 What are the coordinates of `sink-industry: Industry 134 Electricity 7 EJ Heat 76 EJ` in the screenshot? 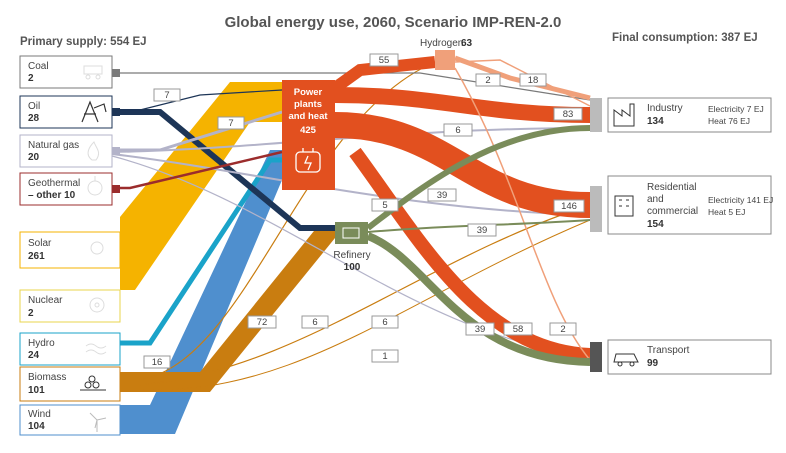 It's located at (681, 115).